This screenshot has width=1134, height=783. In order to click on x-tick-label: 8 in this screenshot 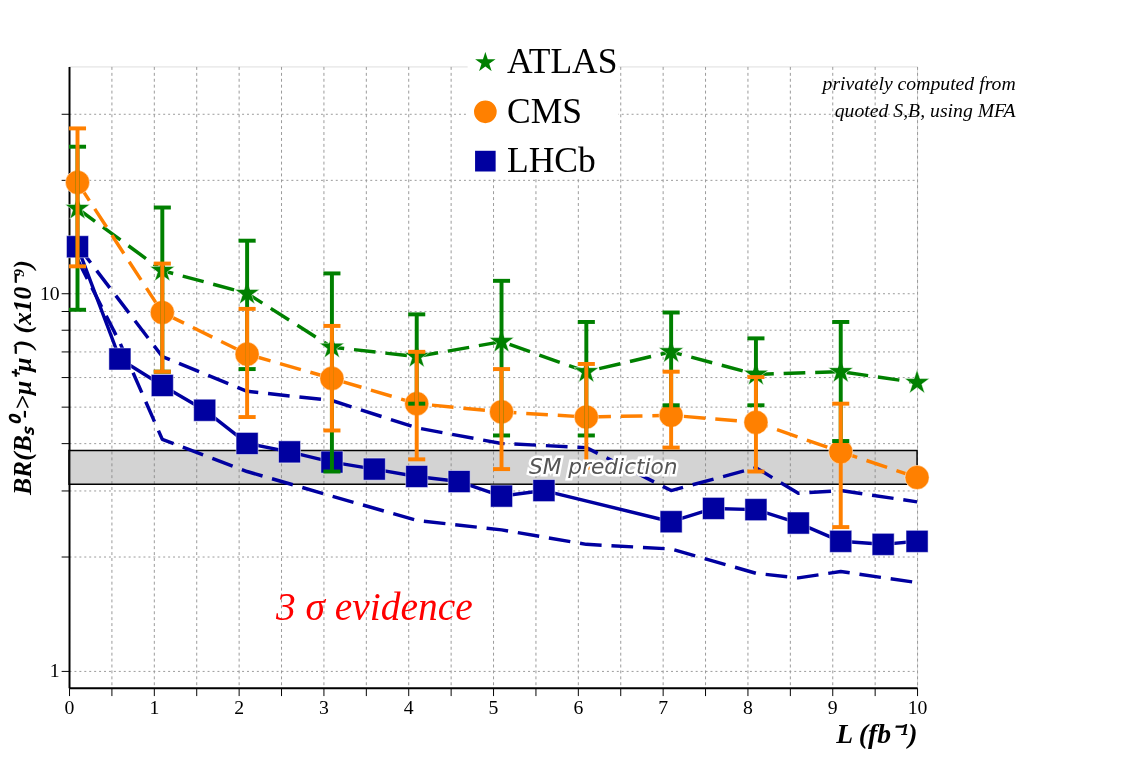, I will do `click(748, 706)`.